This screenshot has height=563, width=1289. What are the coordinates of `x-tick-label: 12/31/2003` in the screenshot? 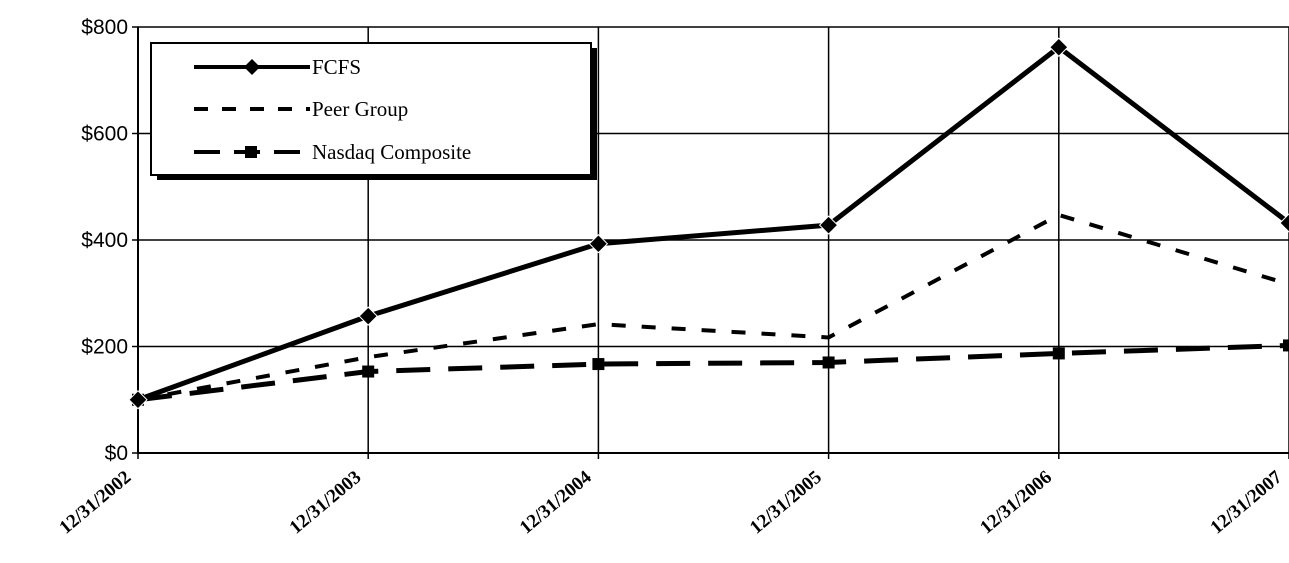 It's located at (326, 503).